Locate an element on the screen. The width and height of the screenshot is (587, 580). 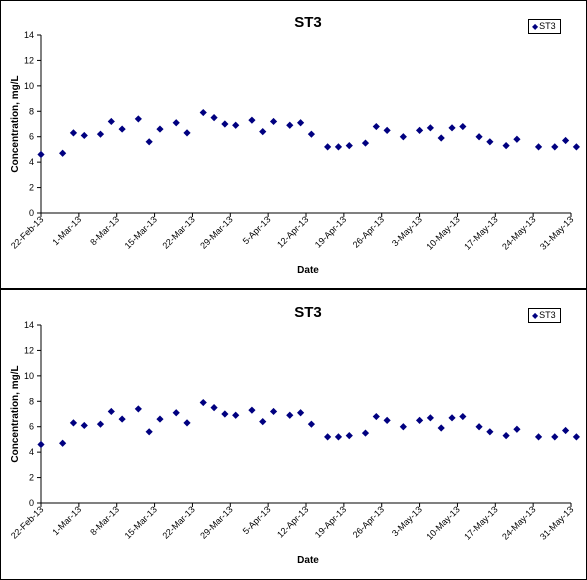
y-tick-label: 10 is located at coordinates (29, 86).